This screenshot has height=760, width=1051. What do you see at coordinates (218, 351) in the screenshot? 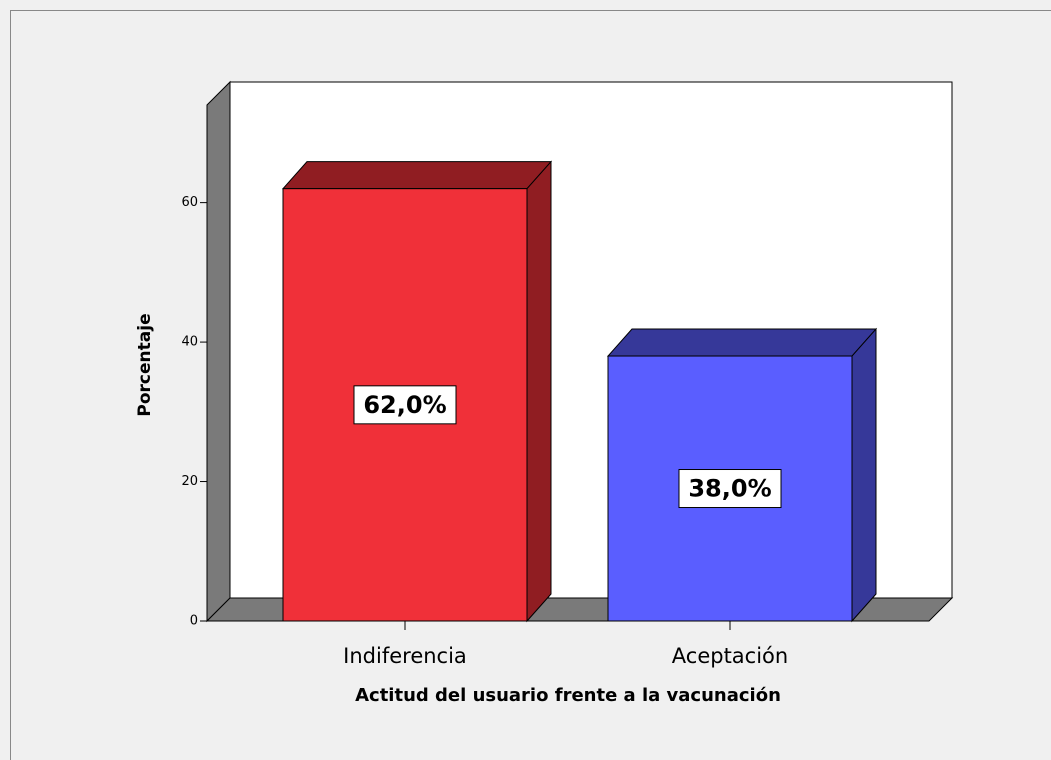
I see `side-wall` at bounding box center [218, 351].